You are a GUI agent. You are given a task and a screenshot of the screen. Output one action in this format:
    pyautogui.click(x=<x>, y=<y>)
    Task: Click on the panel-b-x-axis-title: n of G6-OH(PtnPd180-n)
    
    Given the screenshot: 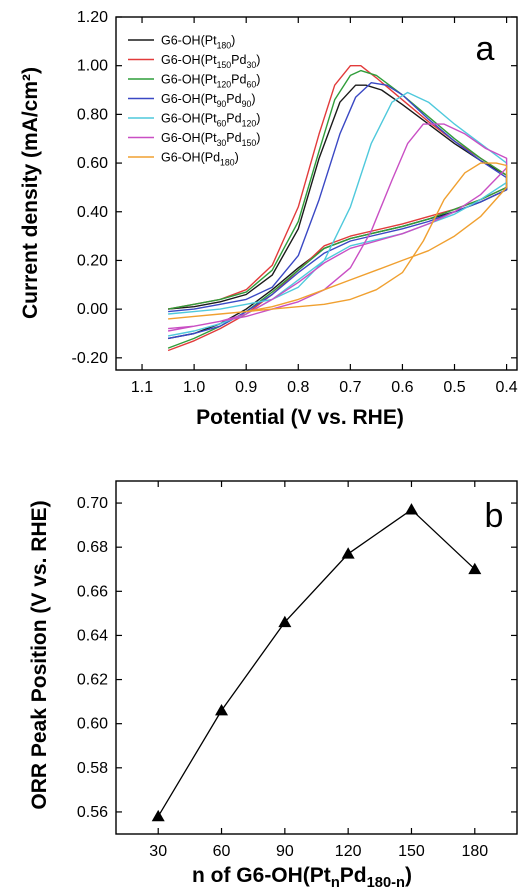 What is the action you would take?
    pyautogui.click(x=302, y=876)
    